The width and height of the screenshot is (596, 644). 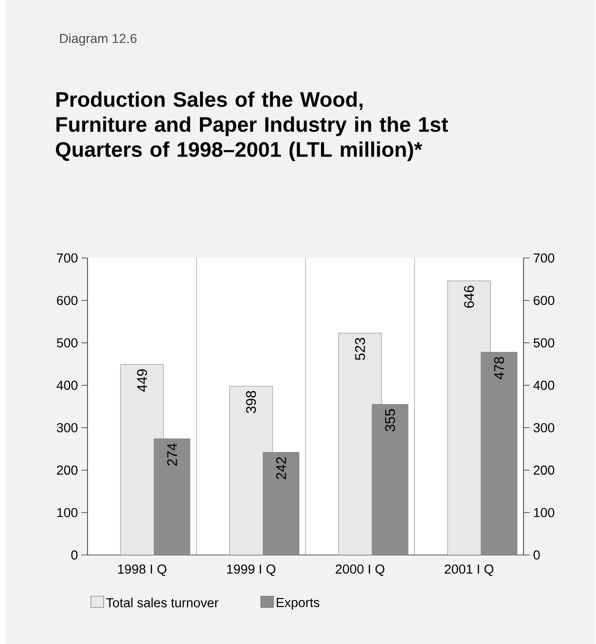 I want to click on y-tick-label: 400, so click(x=67, y=385).